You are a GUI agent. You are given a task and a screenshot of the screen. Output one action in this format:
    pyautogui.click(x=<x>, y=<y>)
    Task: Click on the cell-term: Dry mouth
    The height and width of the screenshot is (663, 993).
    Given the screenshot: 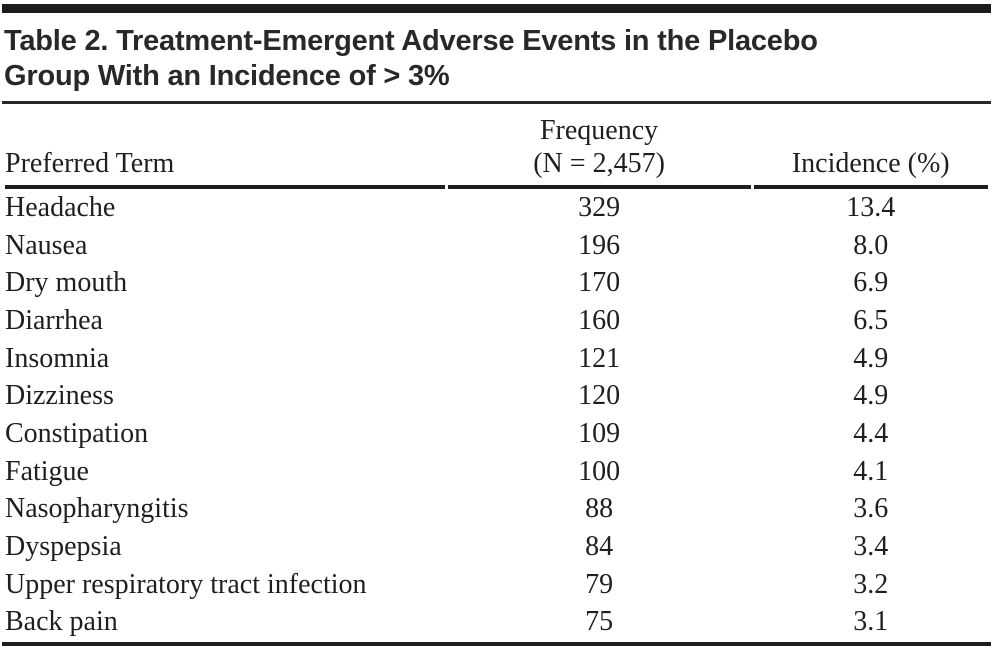 What is the action you would take?
    pyautogui.click(x=66, y=283)
    